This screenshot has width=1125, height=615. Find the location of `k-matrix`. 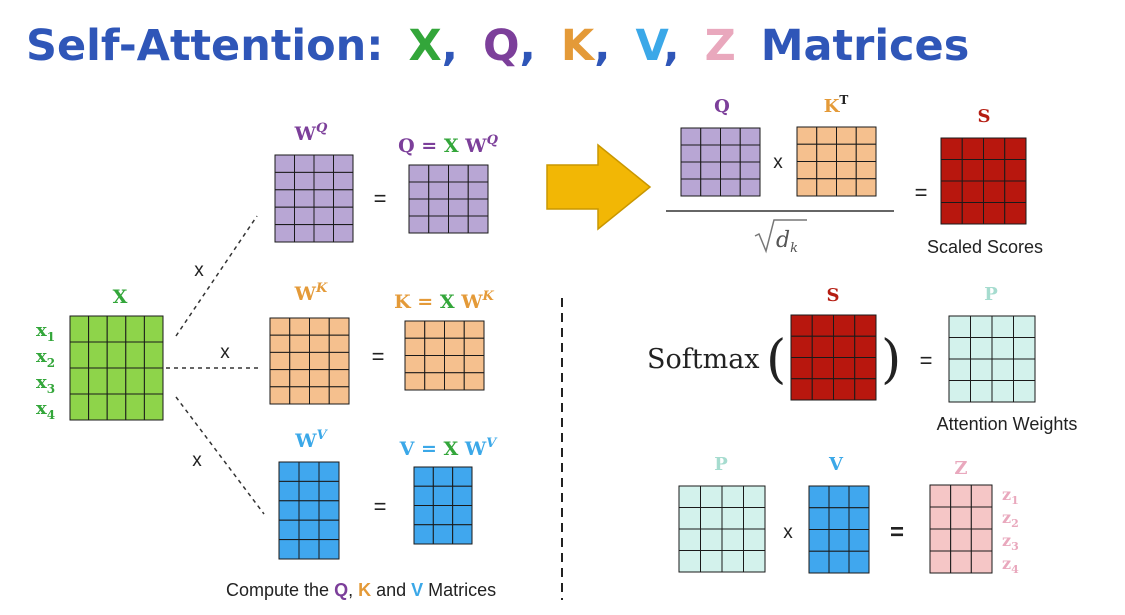

k-matrix is located at coordinates (444, 355).